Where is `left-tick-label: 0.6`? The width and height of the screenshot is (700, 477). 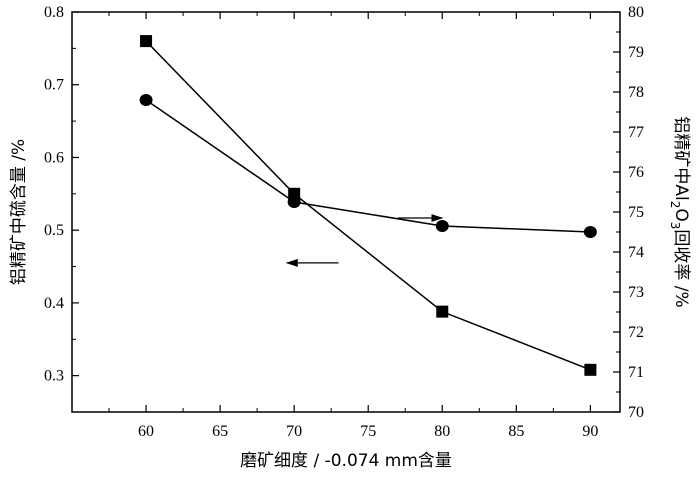 left-tick-label: 0.6 is located at coordinates (54, 157).